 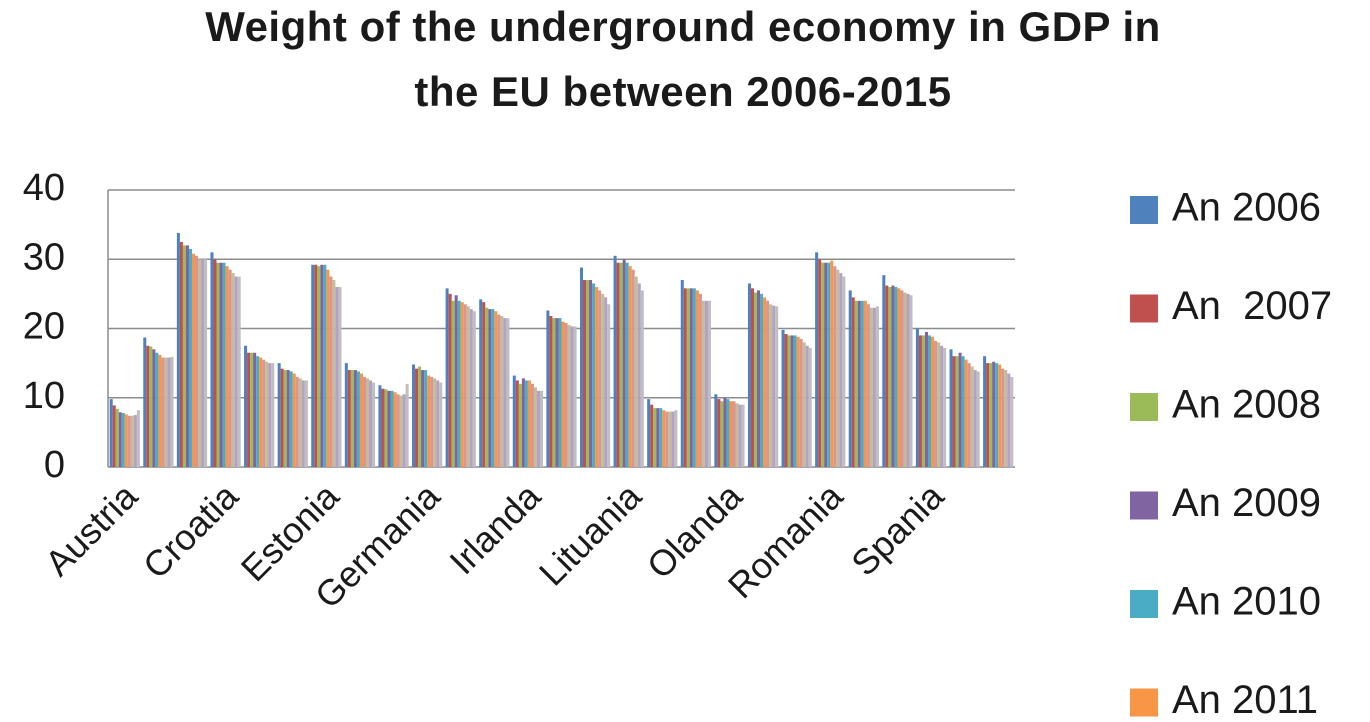 I want to click on legend-label: An 2010, so click(x=1246, y=602).